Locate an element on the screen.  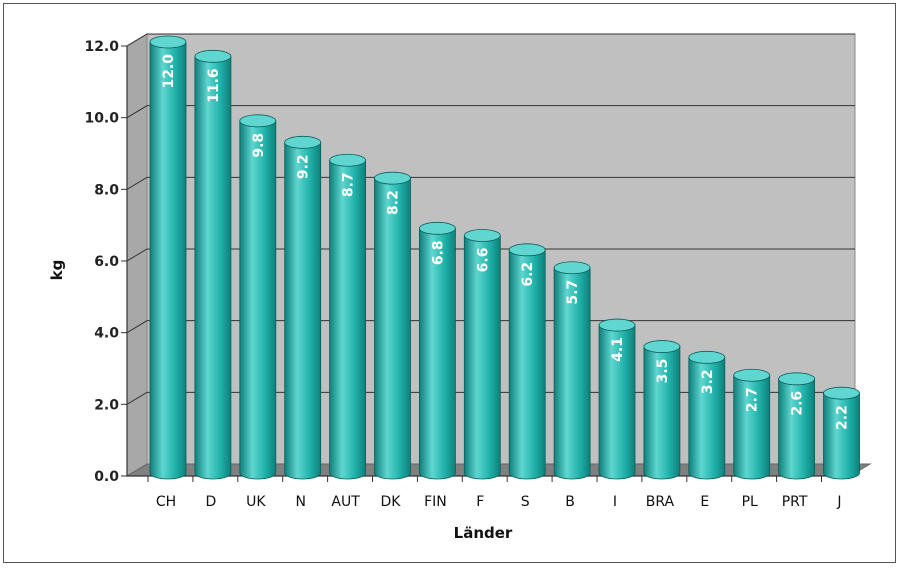
bar: 12.0 is located at coordinates (168, 257).